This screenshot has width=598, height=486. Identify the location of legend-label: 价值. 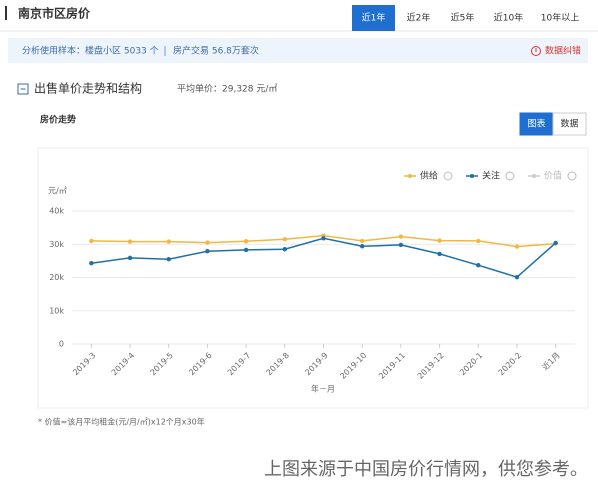
(553, 176).